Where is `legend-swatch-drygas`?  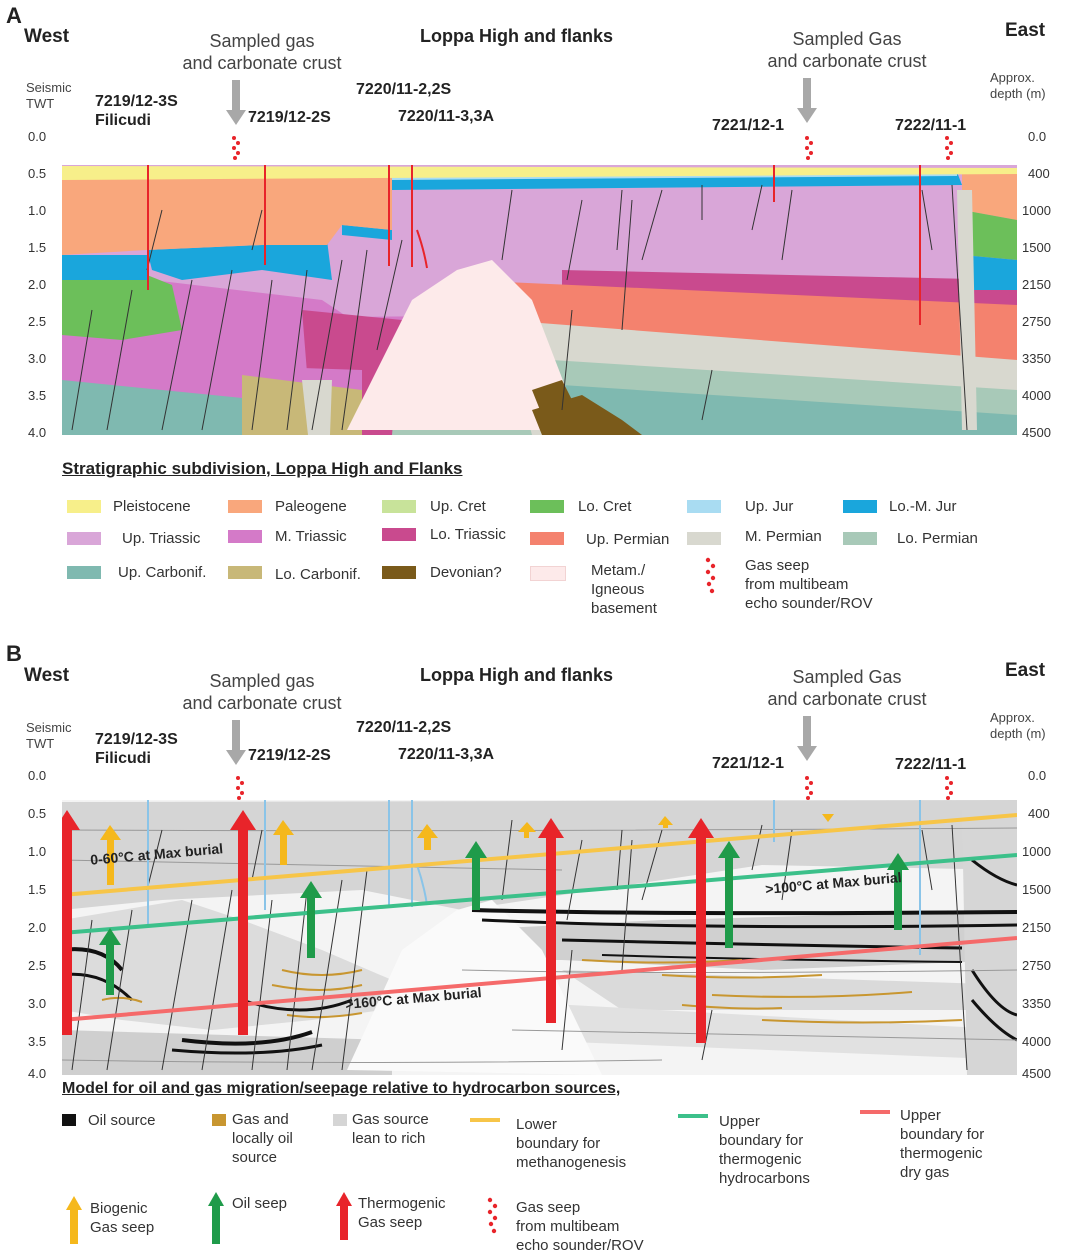
legend-swatch-drygas is located at coordinates (875, 1112).